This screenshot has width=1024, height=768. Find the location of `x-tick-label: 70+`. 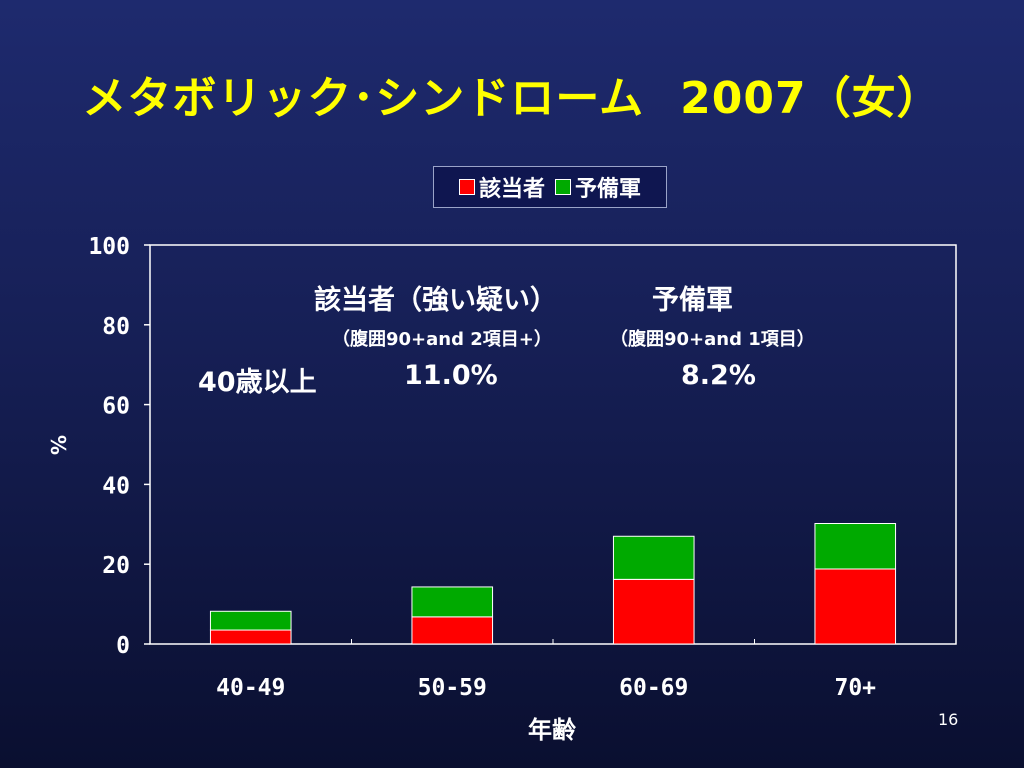

x-tick-label: 70+ is located at coordinates (855, 688).